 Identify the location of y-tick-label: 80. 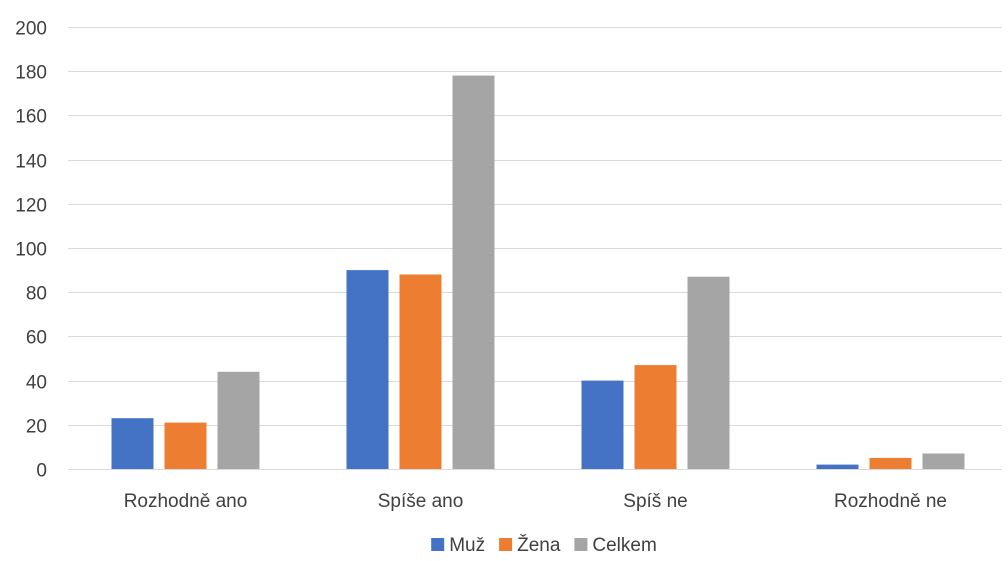
(36, 294).